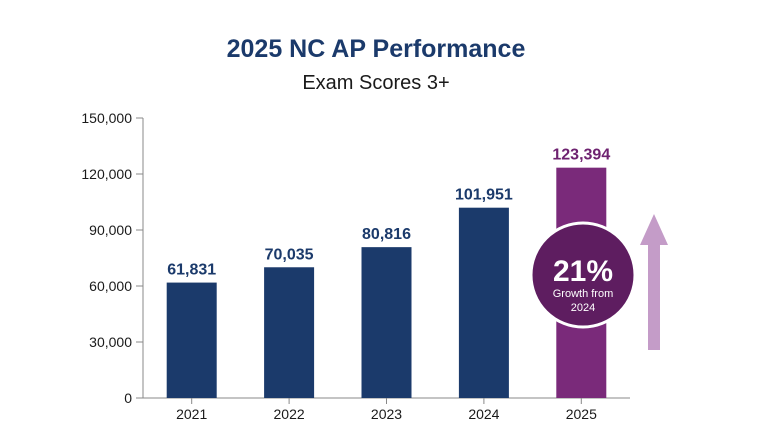 The image size is (760, 442). I want to click on y-tick-label: 30,000, so click(110, 342).